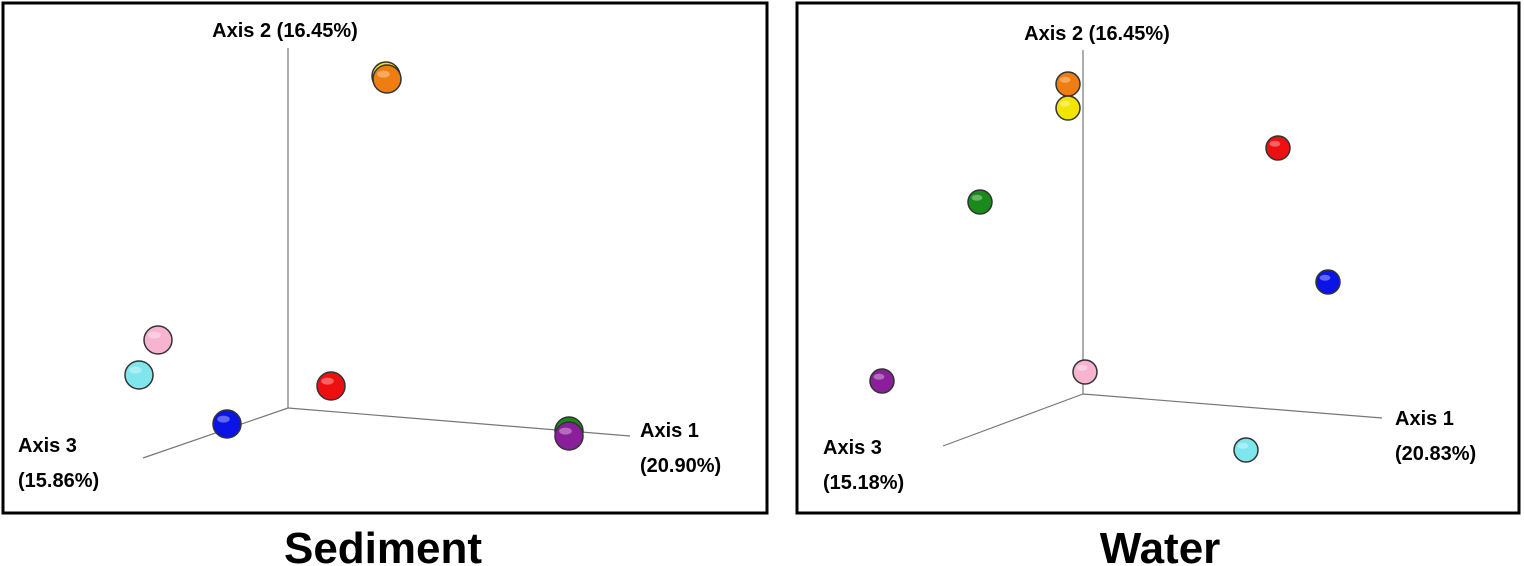 Image resolution: width=1524 pixels, height=566 pixels. I want to click on axis-label: (15.86%), so click(58, 481).